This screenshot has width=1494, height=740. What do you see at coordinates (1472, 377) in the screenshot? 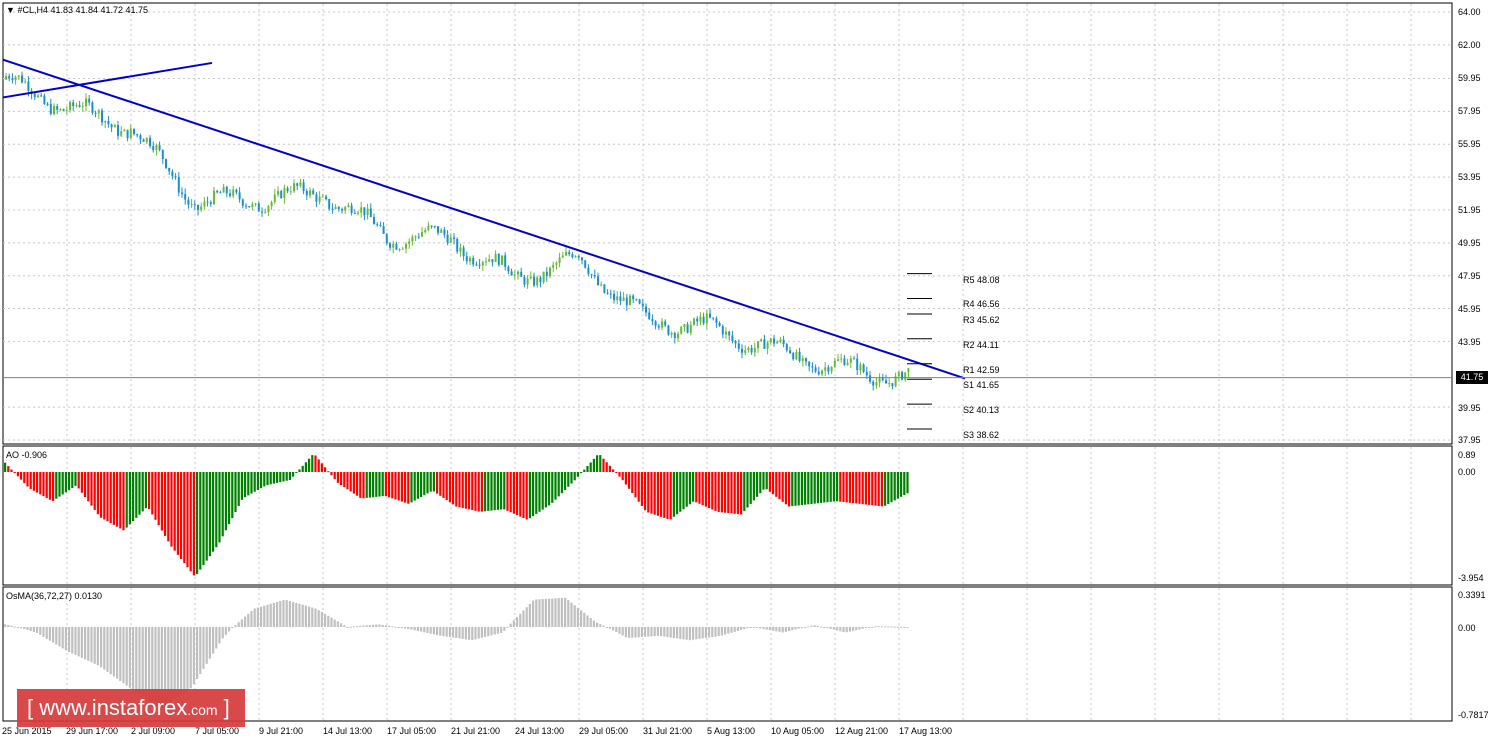
I see `current-price-marker: 41.75` at bounding box center [1472, 377].